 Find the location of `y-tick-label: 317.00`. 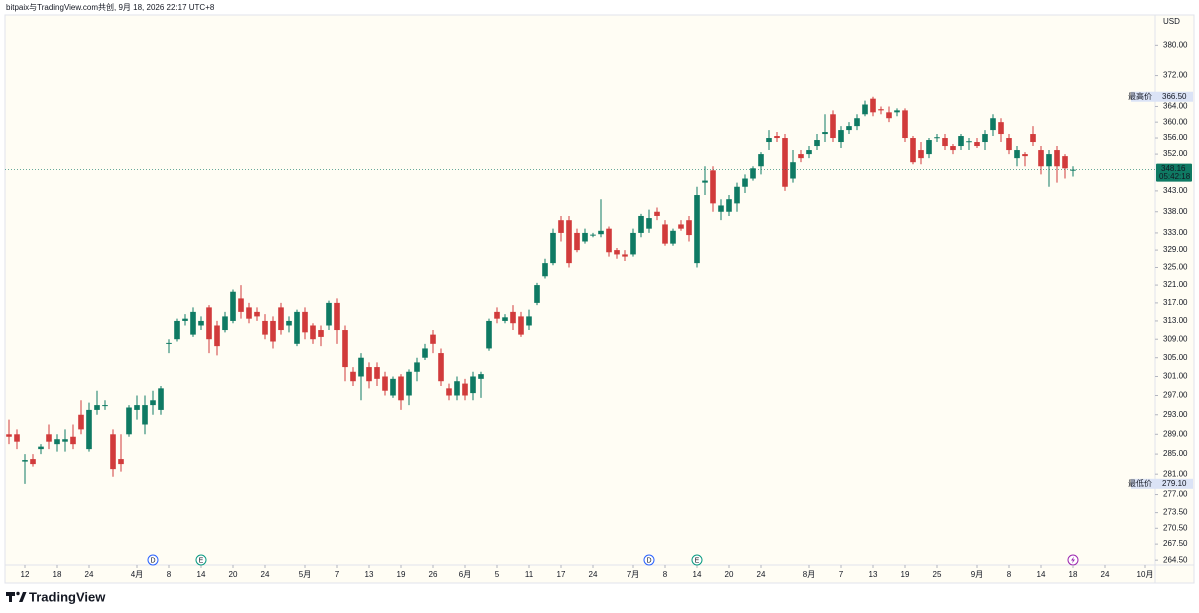

y-tick-label: 317.00 is located at coordinates (1175, 302).